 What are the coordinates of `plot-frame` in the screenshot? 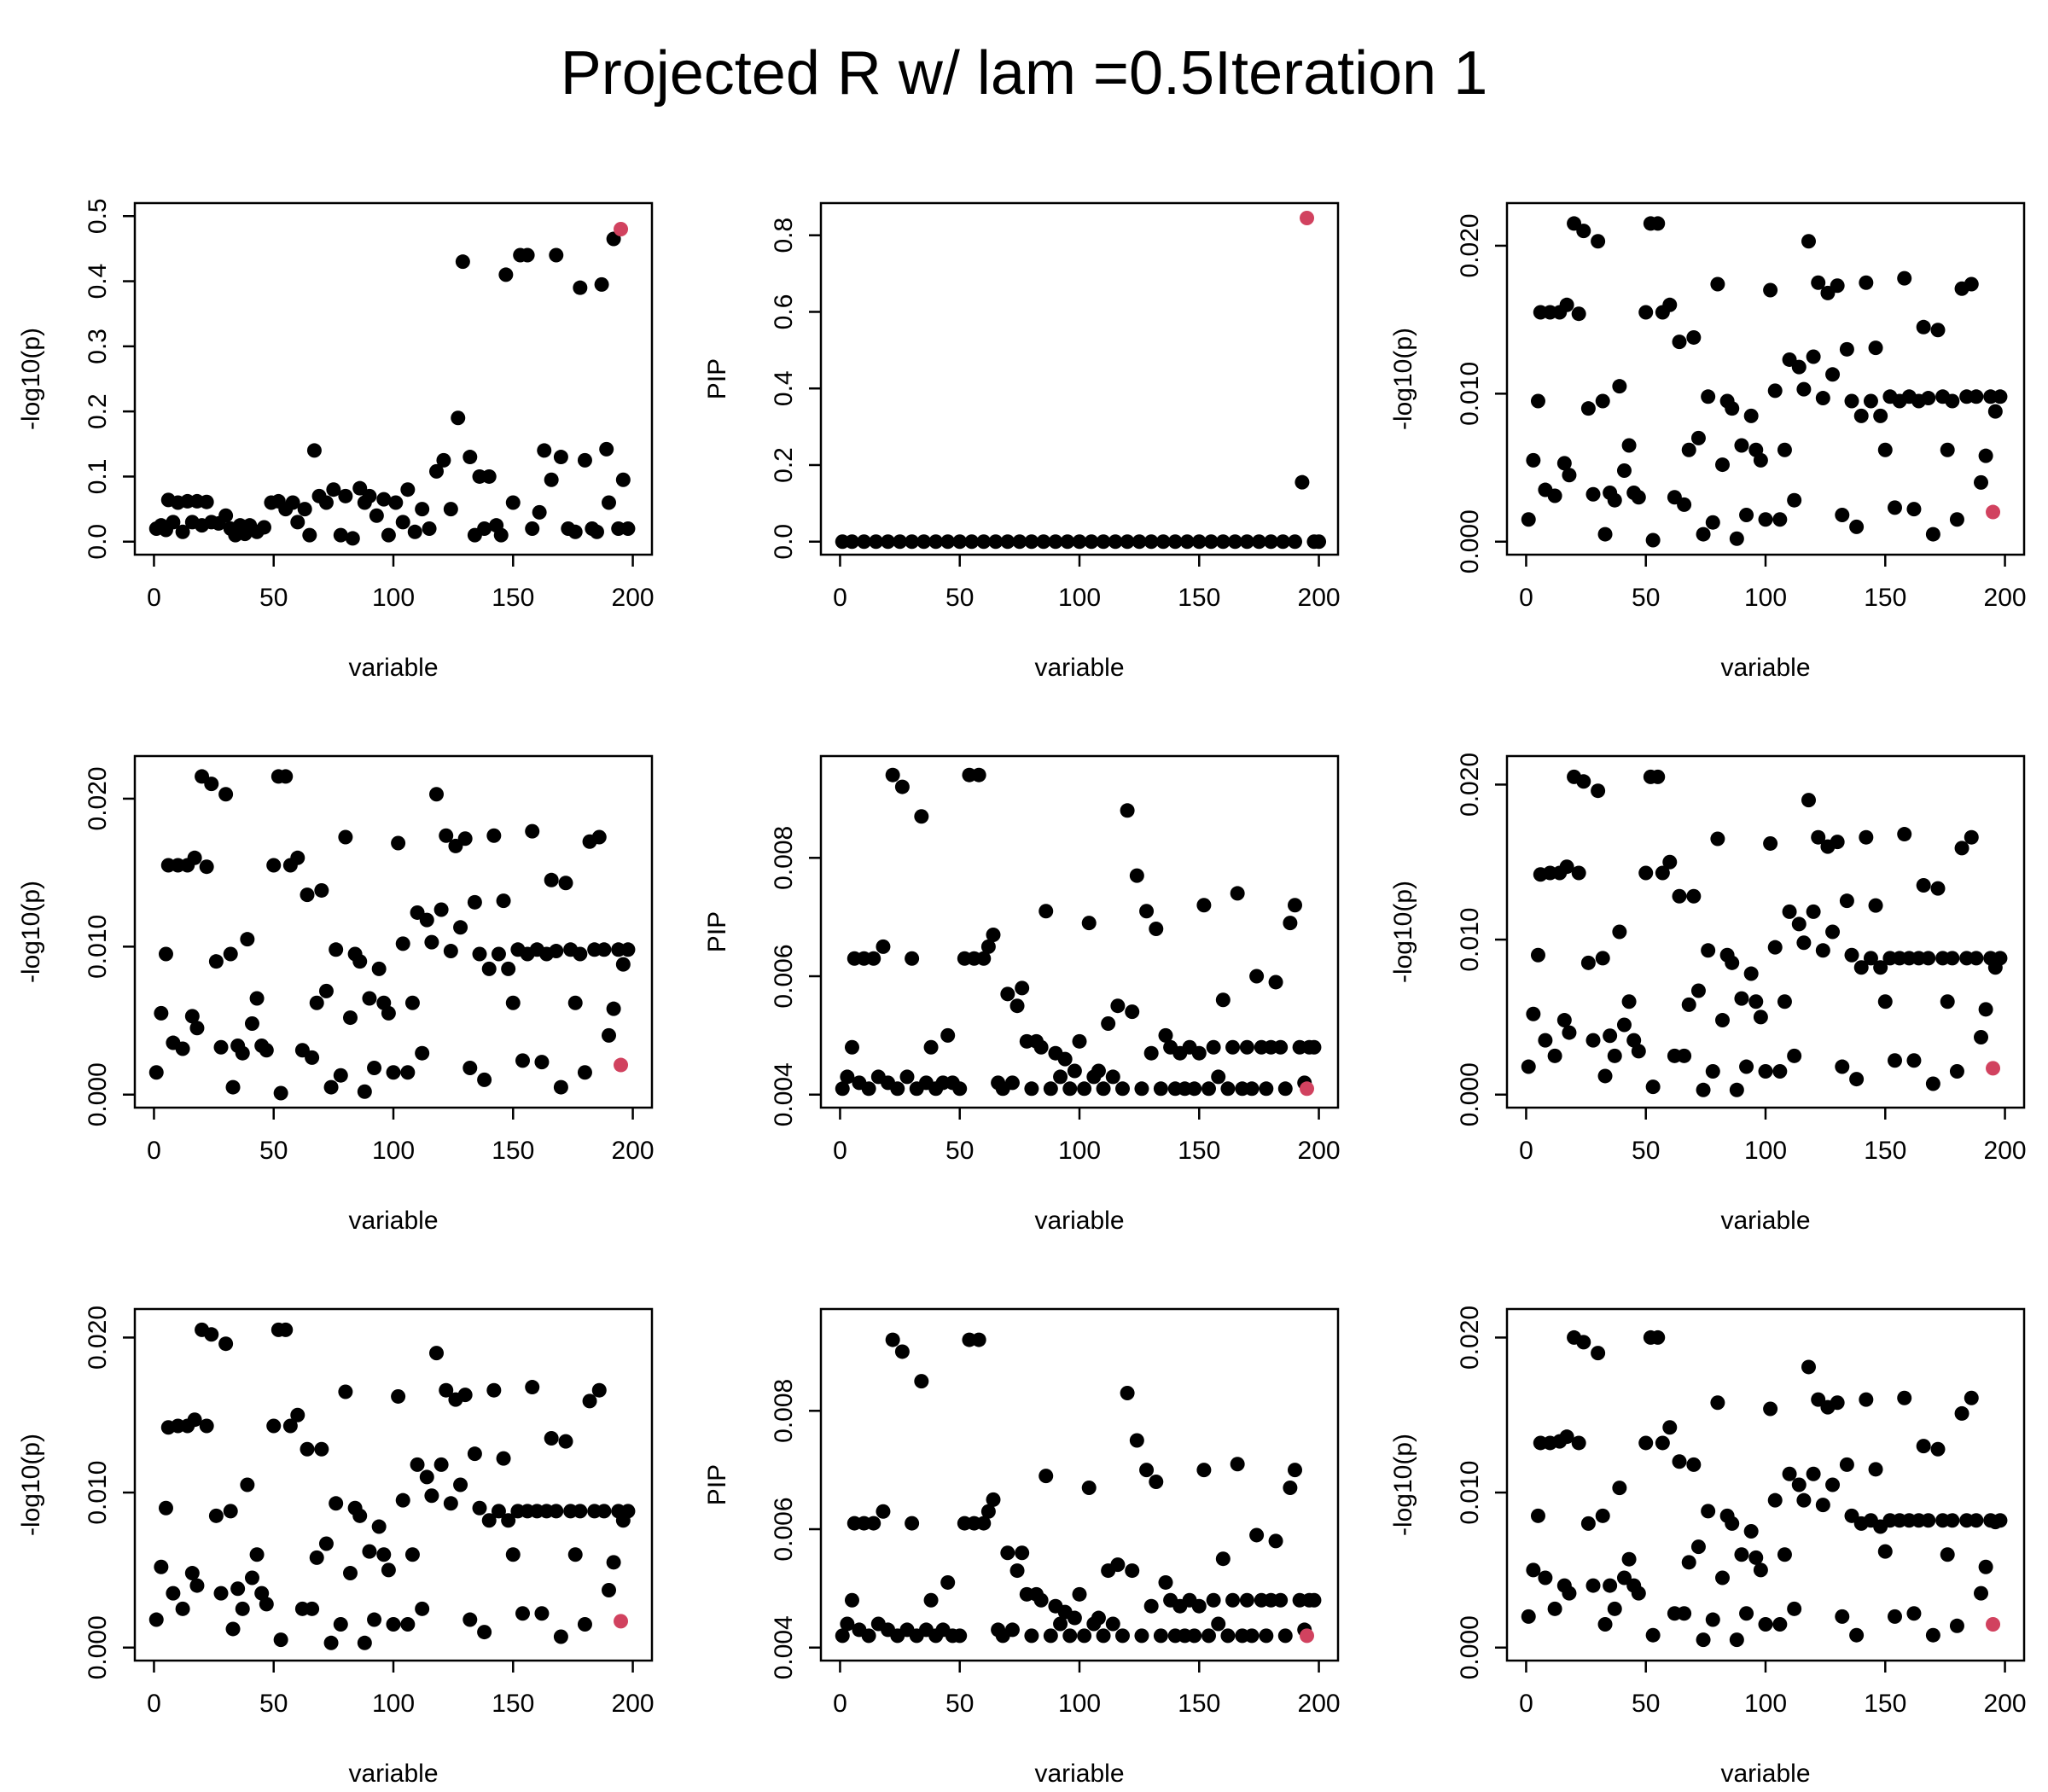 It's located at (1765, 932).